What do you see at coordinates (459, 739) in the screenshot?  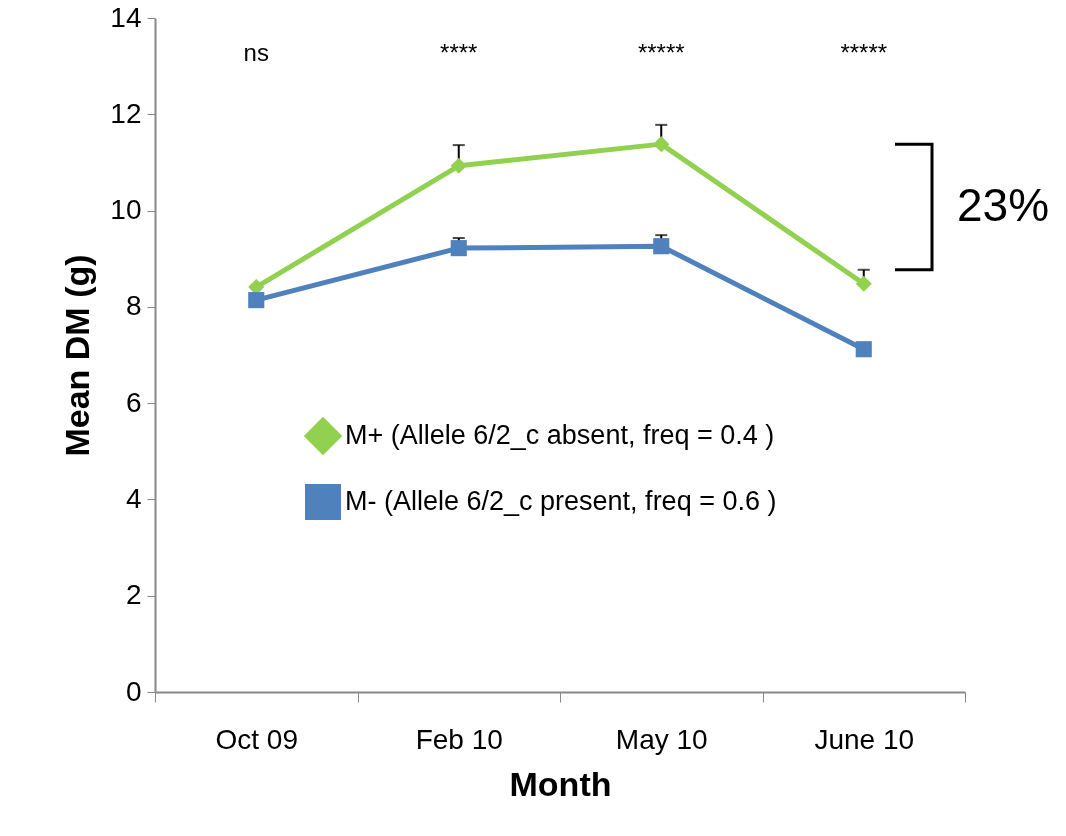 I see `x-tick-label: Feb 10` at bounding box center [459, 739].